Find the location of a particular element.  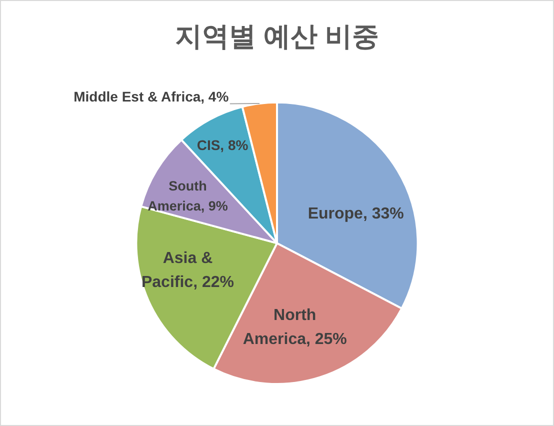

chart-title: 지역별 예산 비중 is located at coordinates (277, 37).